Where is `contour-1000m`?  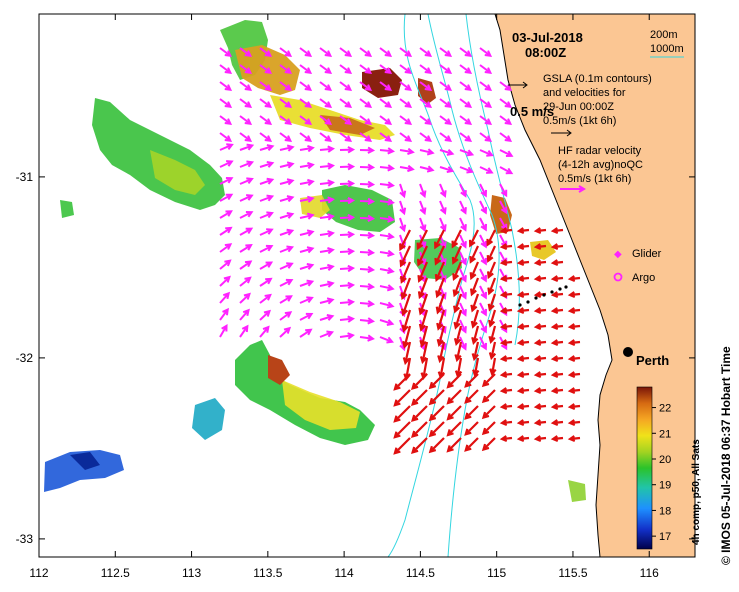 contour-1000m is located at coordinates (431, 285).